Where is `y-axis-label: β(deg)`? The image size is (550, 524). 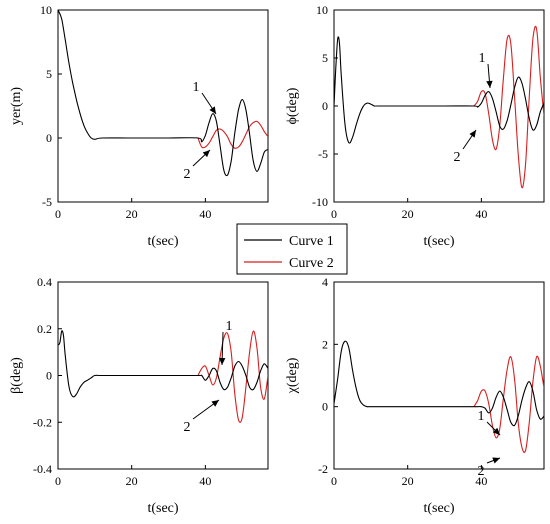
y-axis-label: β(deg) is located at coordinates (16, 375).